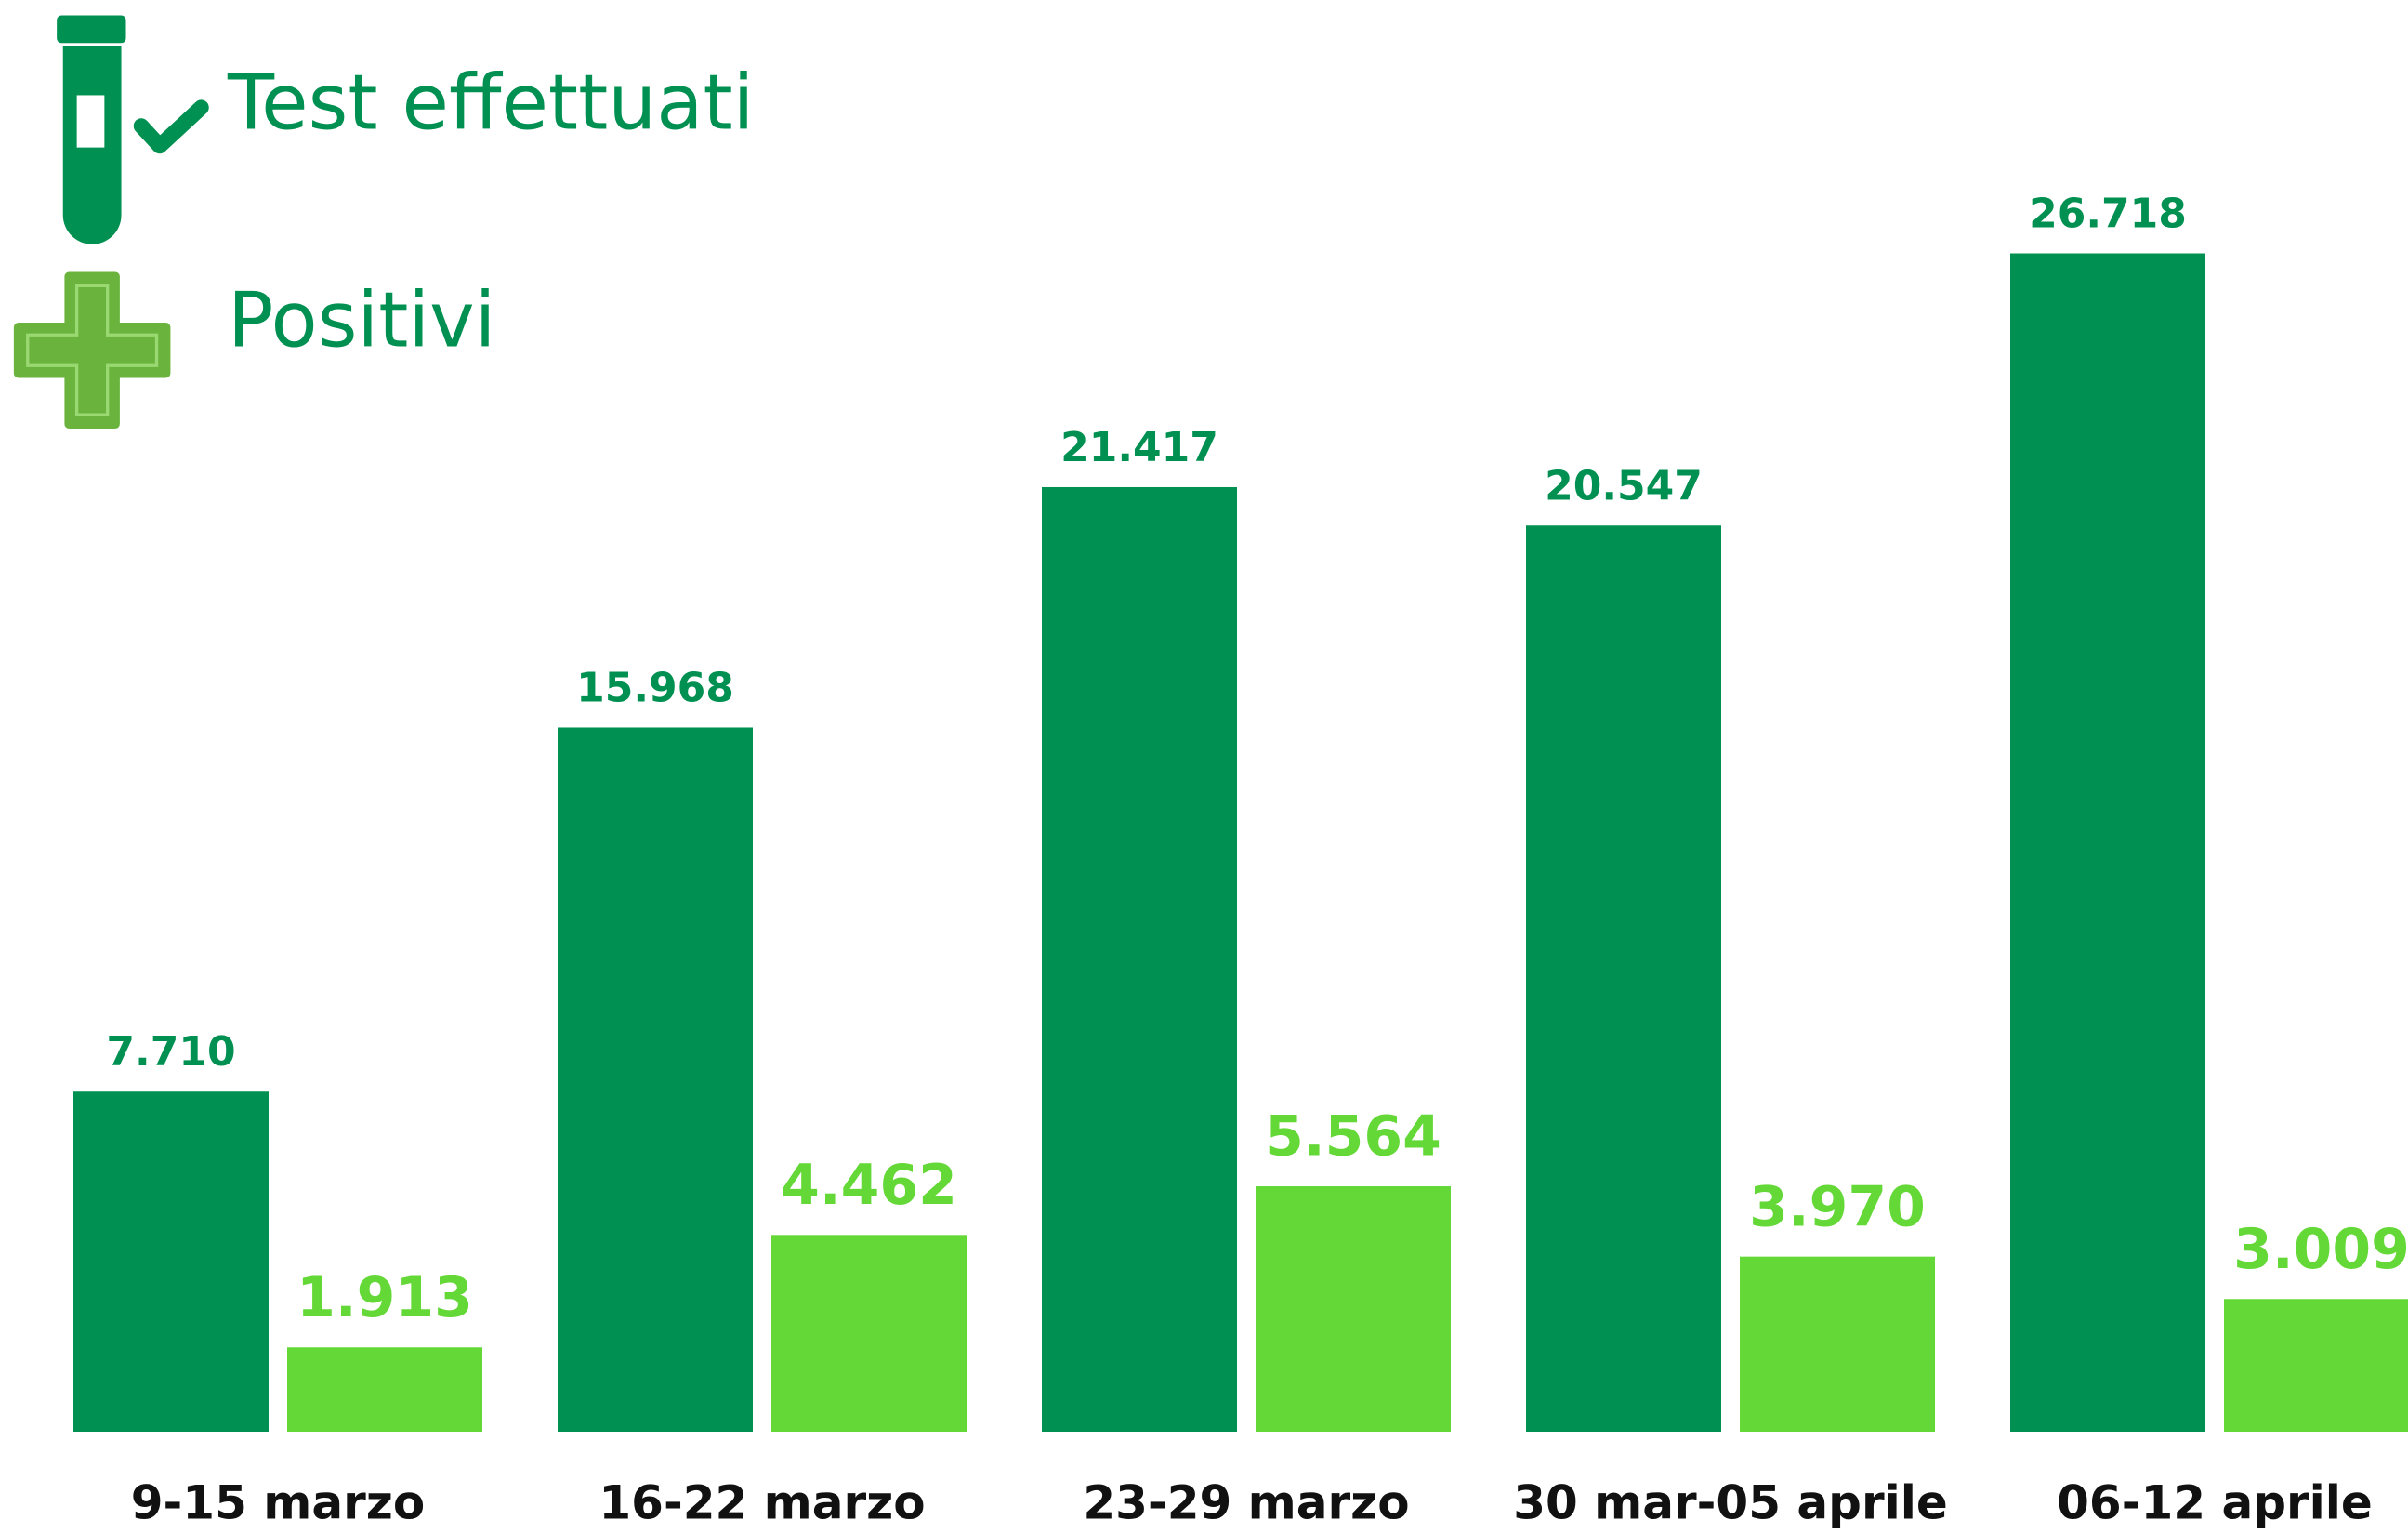 This screenshot has width=2408, height=1533. I want to click on check-icon, so click(171, 126).